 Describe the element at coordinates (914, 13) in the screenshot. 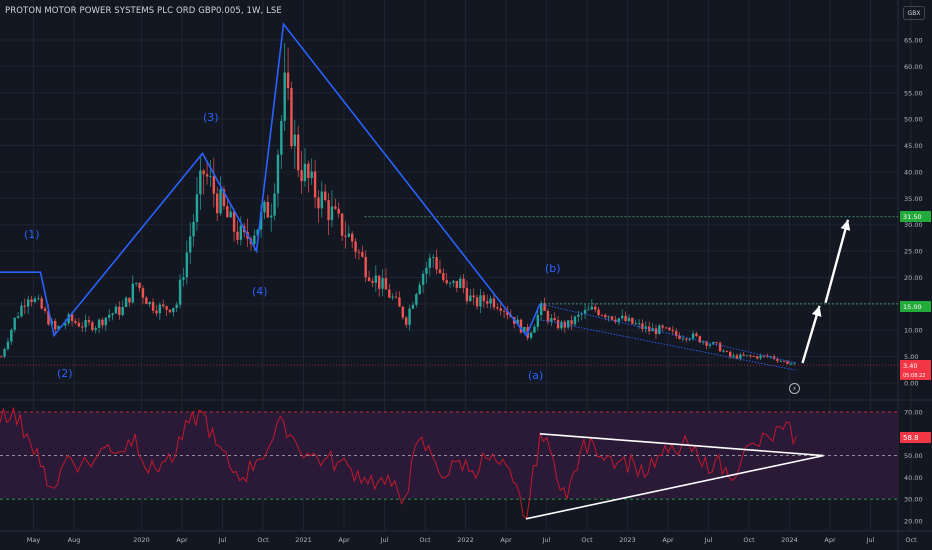

I see `currency-button: GBX` at that location.